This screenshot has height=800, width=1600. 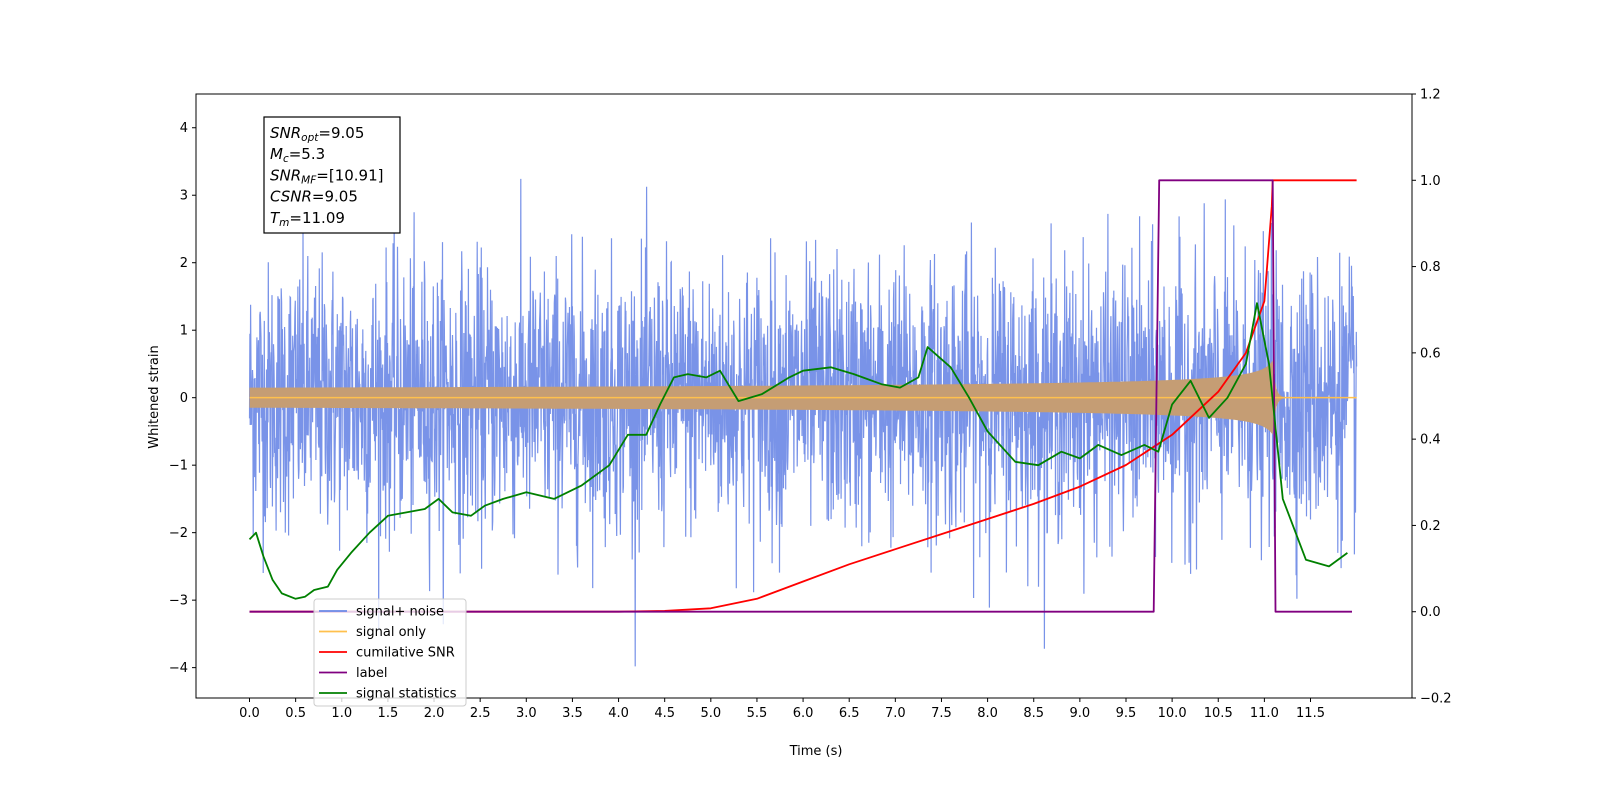 I want to click on x-tick-label: 5.0, so click(x=710, y=713).